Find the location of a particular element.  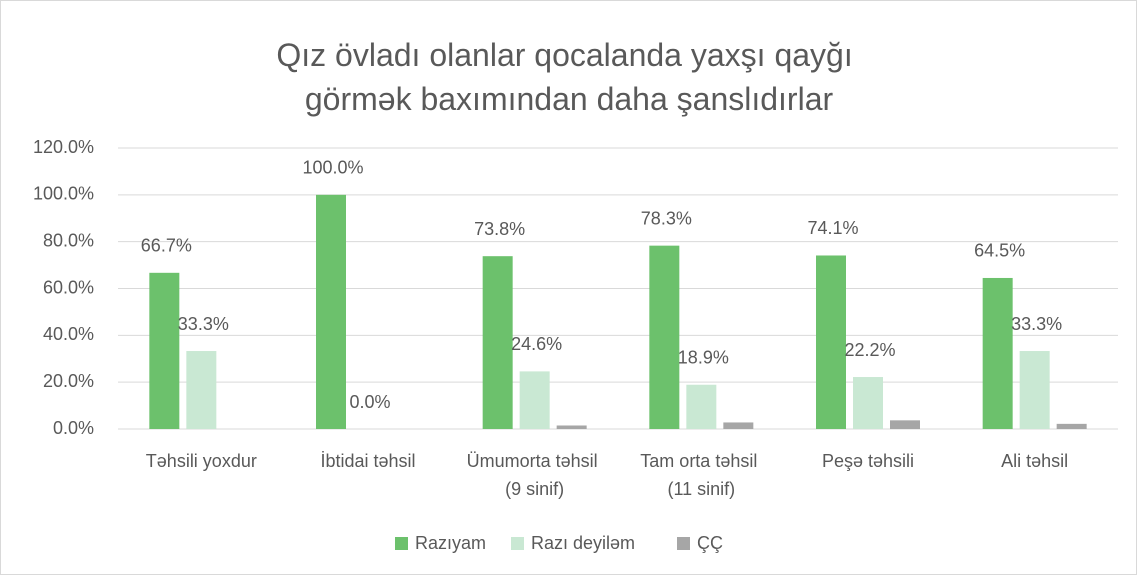

x-tick-label: Ümumorta təhsil (9 sinif) is located at coordinates (535, 475).